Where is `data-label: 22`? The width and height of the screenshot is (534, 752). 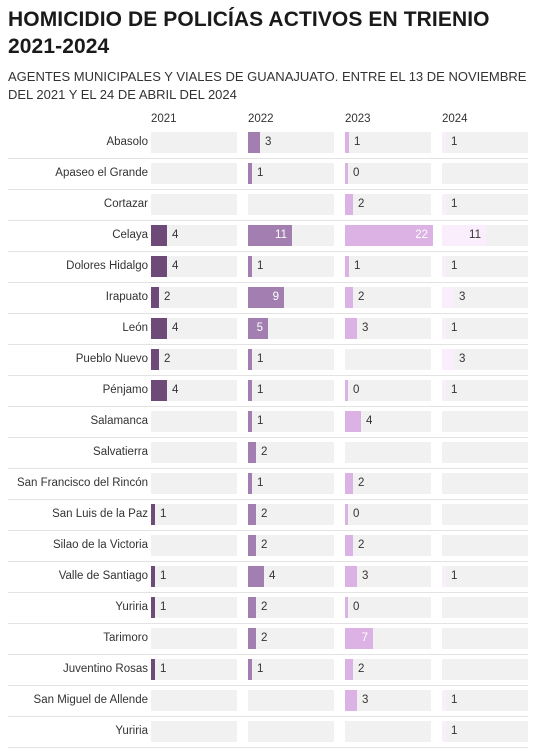 data-label: 22 is located at coordinates (421, 235).